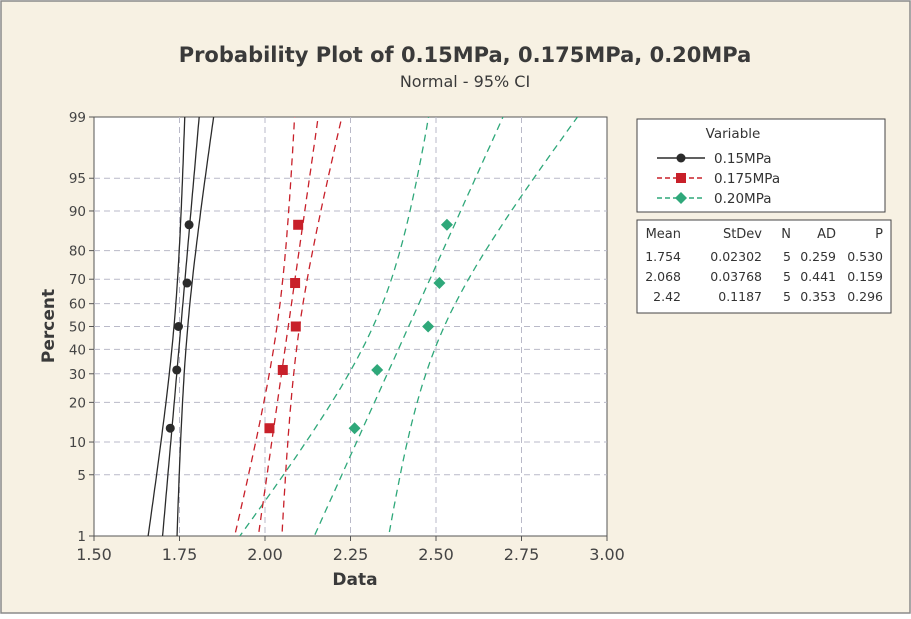 This screenshot has width=911, height=619. Describe the element at coordinates (826, 234) in the screenshot. I see `stats-header-cell: AD` at that location.